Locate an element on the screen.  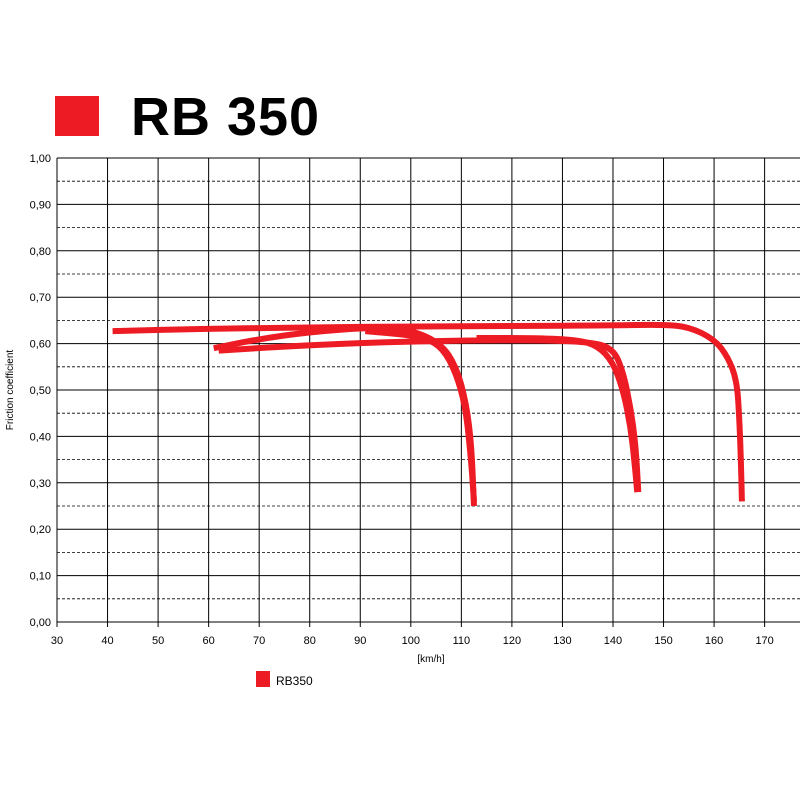
page-title: RB 350 is located at coordinates (226, 117).